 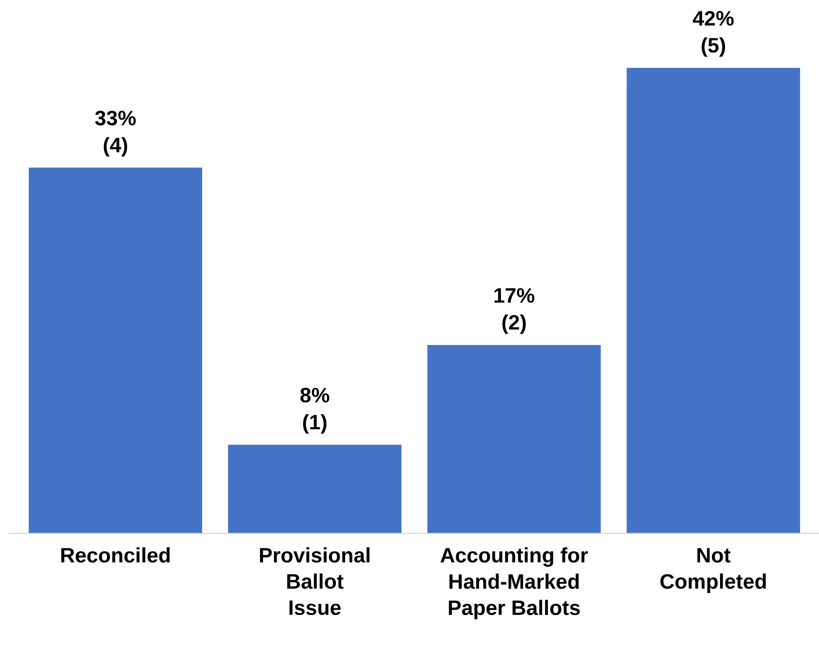 I want to click on x-tick-label: Not Completed, so click(x=713, y=570).